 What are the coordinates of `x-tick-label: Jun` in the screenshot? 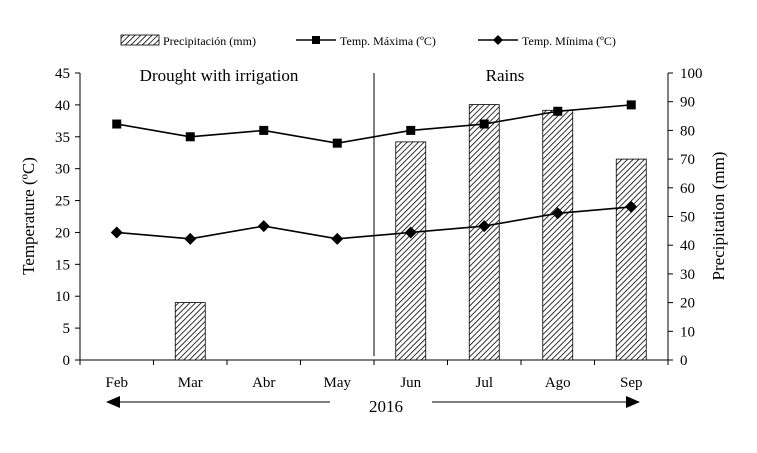 It's located at (410, 383).